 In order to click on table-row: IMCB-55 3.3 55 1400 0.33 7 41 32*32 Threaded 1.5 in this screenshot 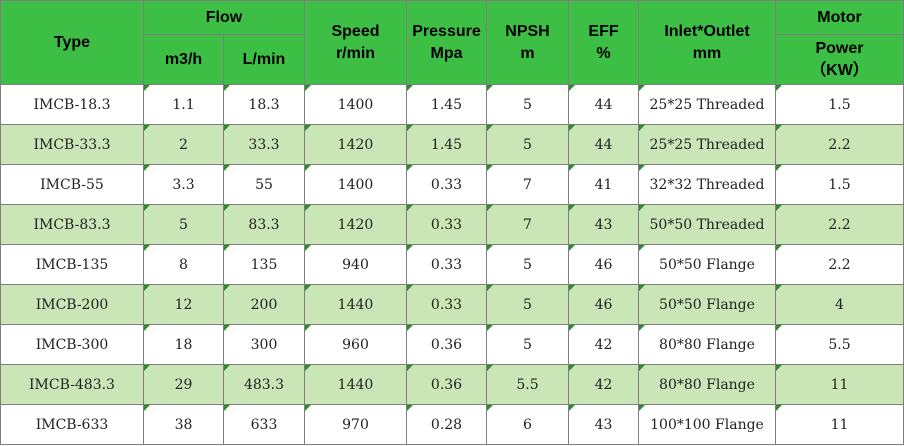, I will do `click(452, 184)`.